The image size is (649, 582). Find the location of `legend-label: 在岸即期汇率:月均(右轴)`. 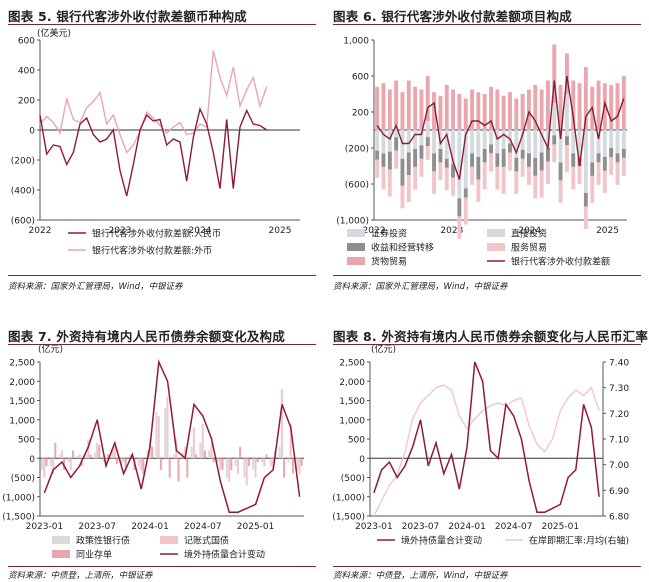

legend-label: 在岸即期汇率:月均(右轴) is located at coordinates (579, 541).